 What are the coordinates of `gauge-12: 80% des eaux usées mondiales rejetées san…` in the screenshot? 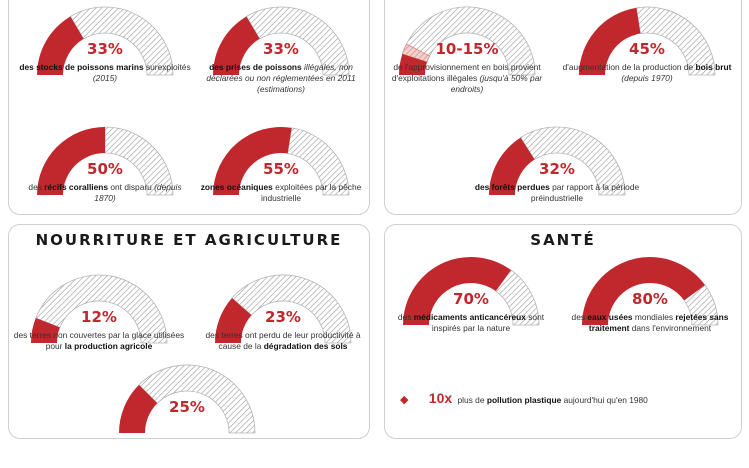 It's located at (650, 305).